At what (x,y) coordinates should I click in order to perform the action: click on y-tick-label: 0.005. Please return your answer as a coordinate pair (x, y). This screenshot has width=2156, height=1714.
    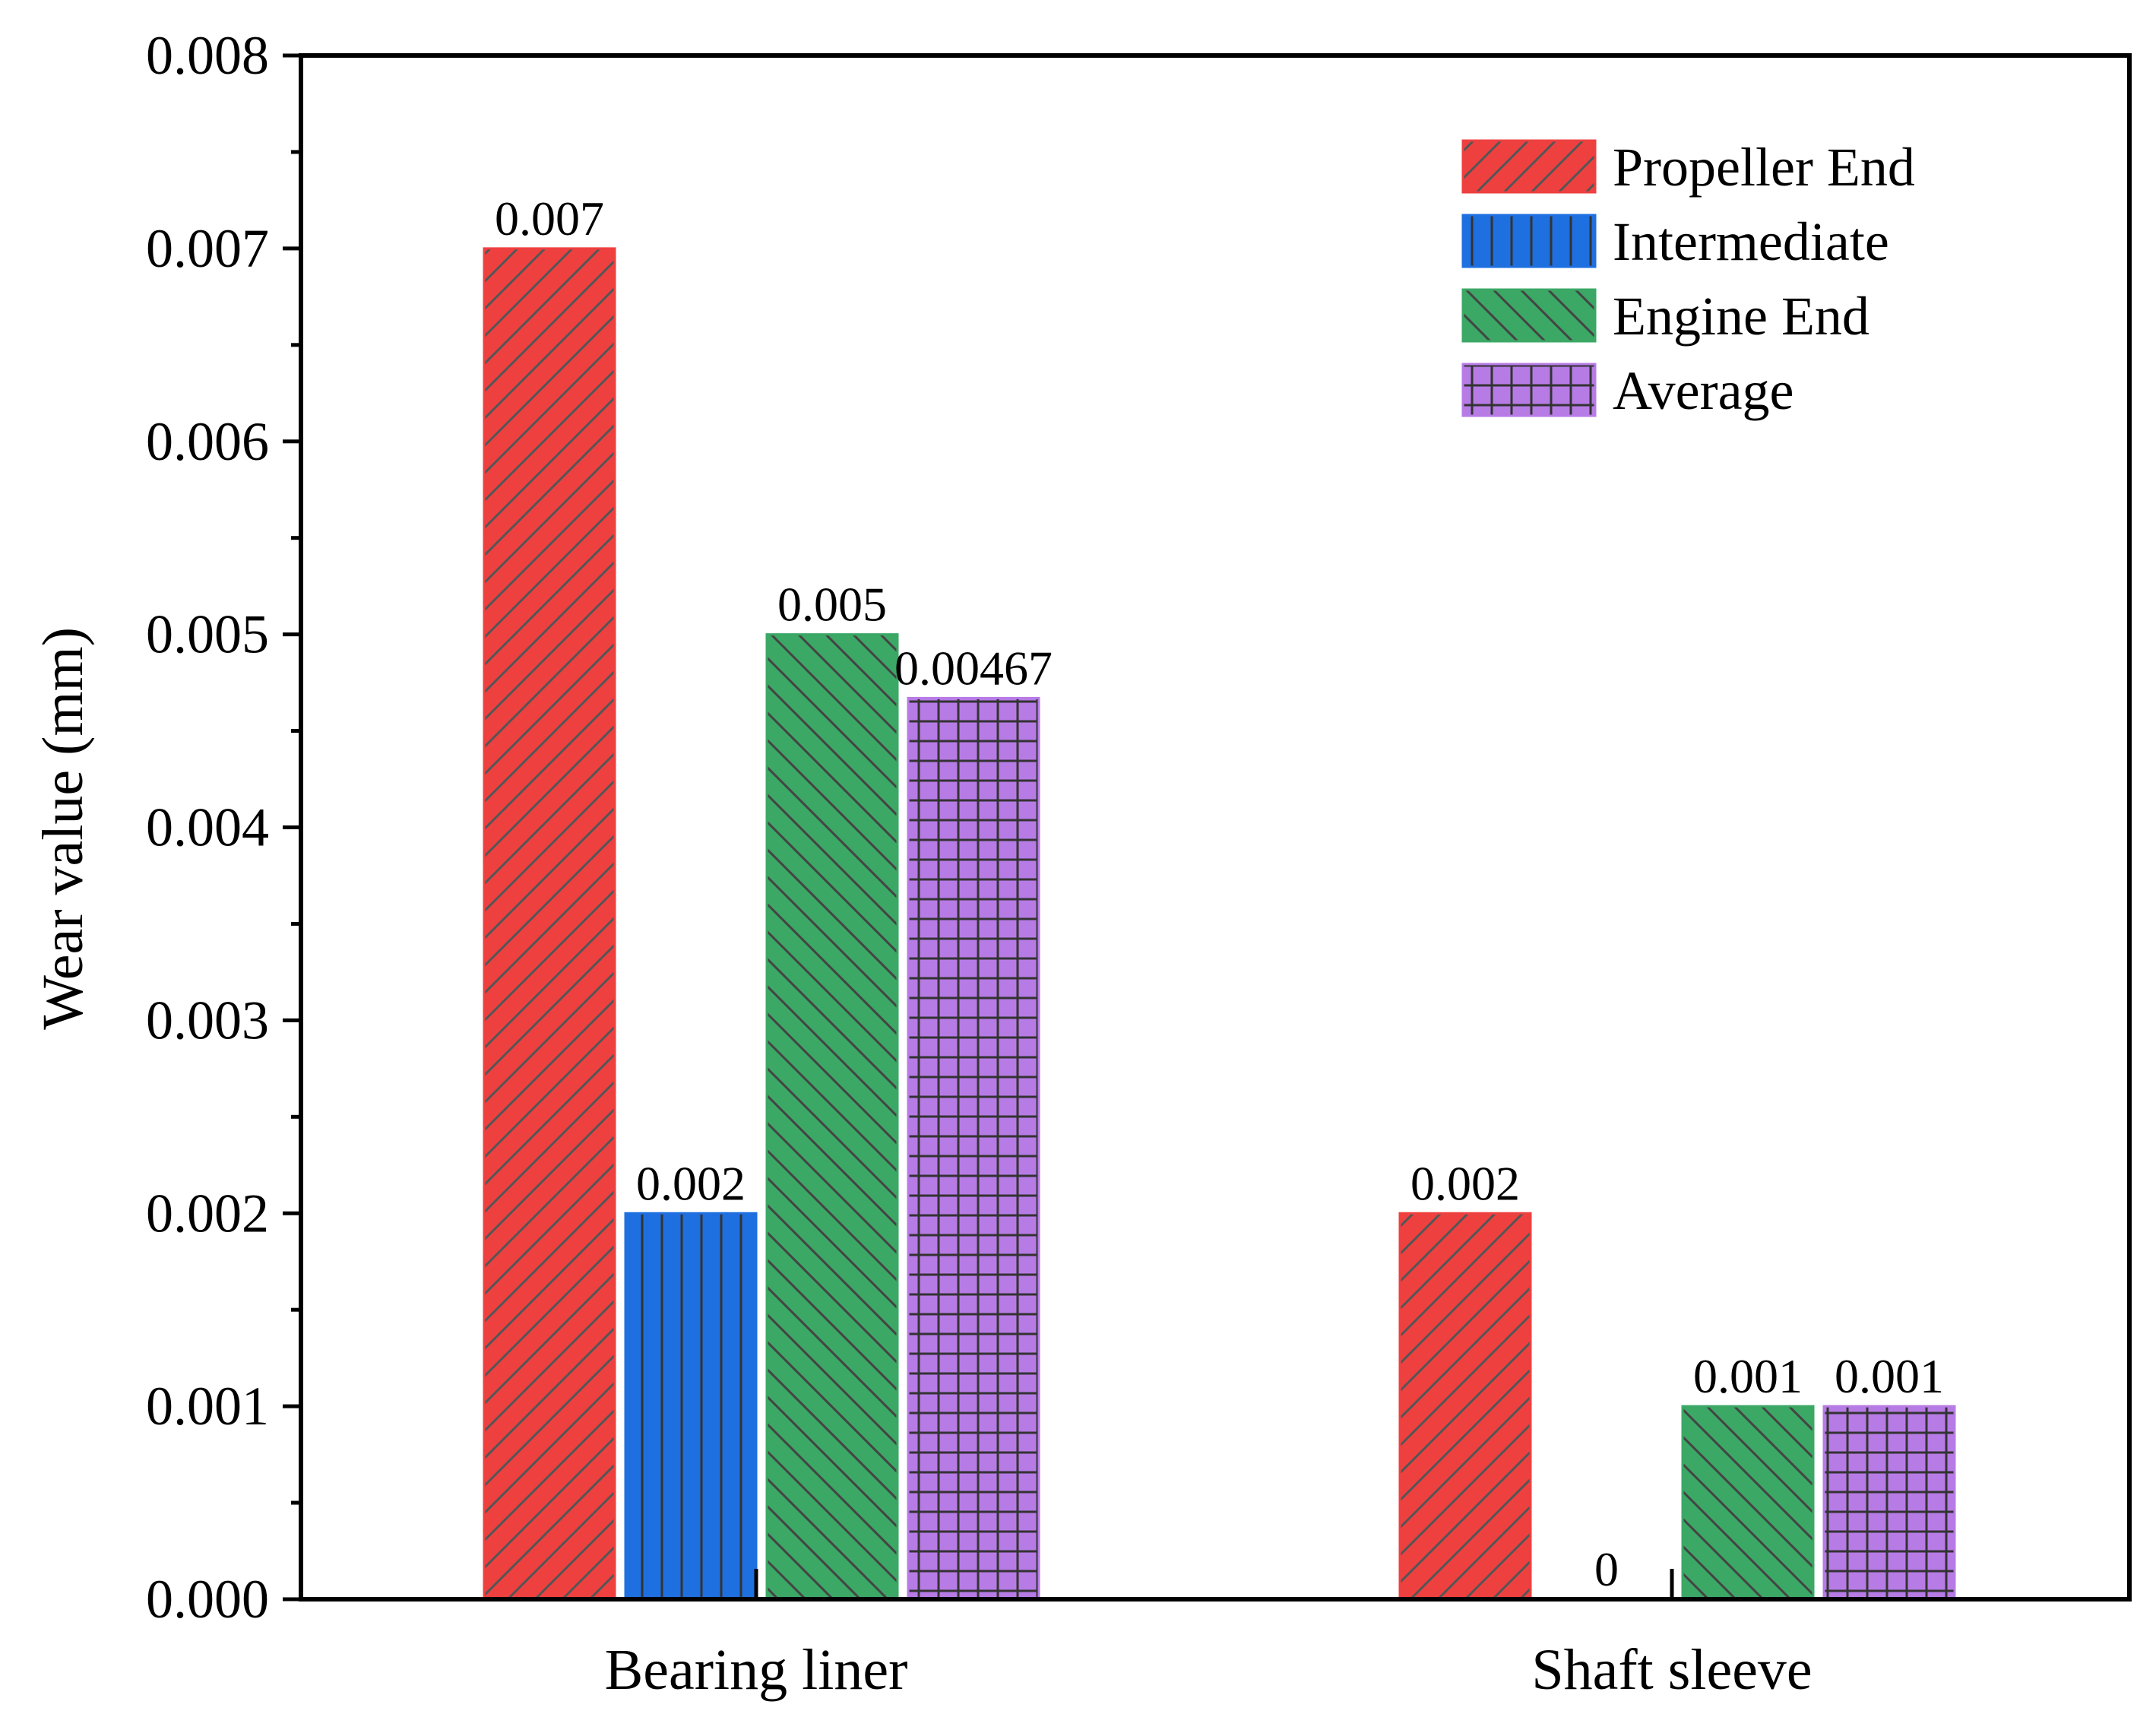
    Looking at the image, I should click on (208, 634).